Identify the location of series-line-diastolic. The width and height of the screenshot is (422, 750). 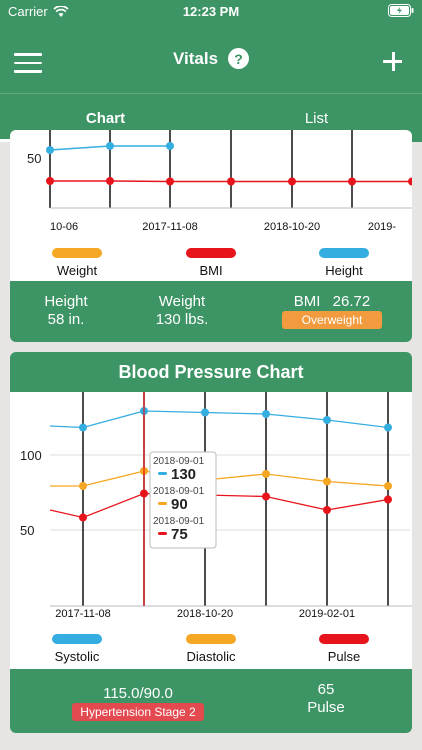
(219, 478).